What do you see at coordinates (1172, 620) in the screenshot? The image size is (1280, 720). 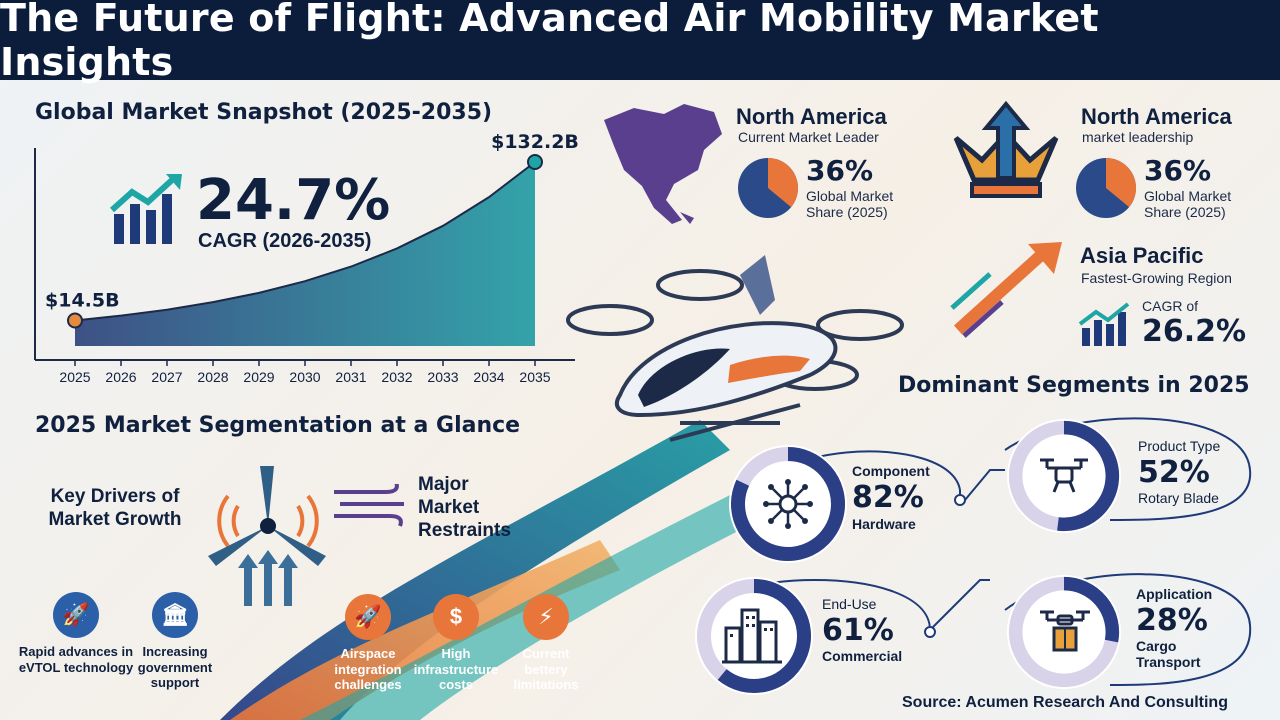 I see `application-pct: 28%` at bounding box center [1172, 620].